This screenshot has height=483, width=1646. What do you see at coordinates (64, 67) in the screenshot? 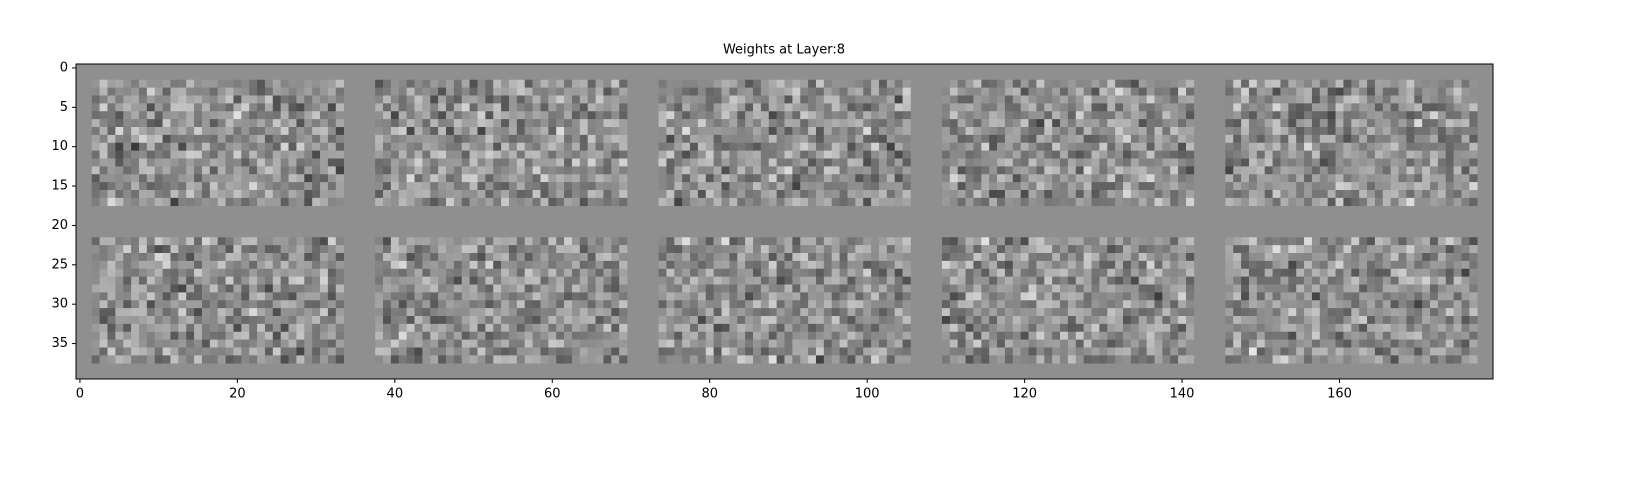
I see `y-tick-label: 0` at bounding box center [64, 67].